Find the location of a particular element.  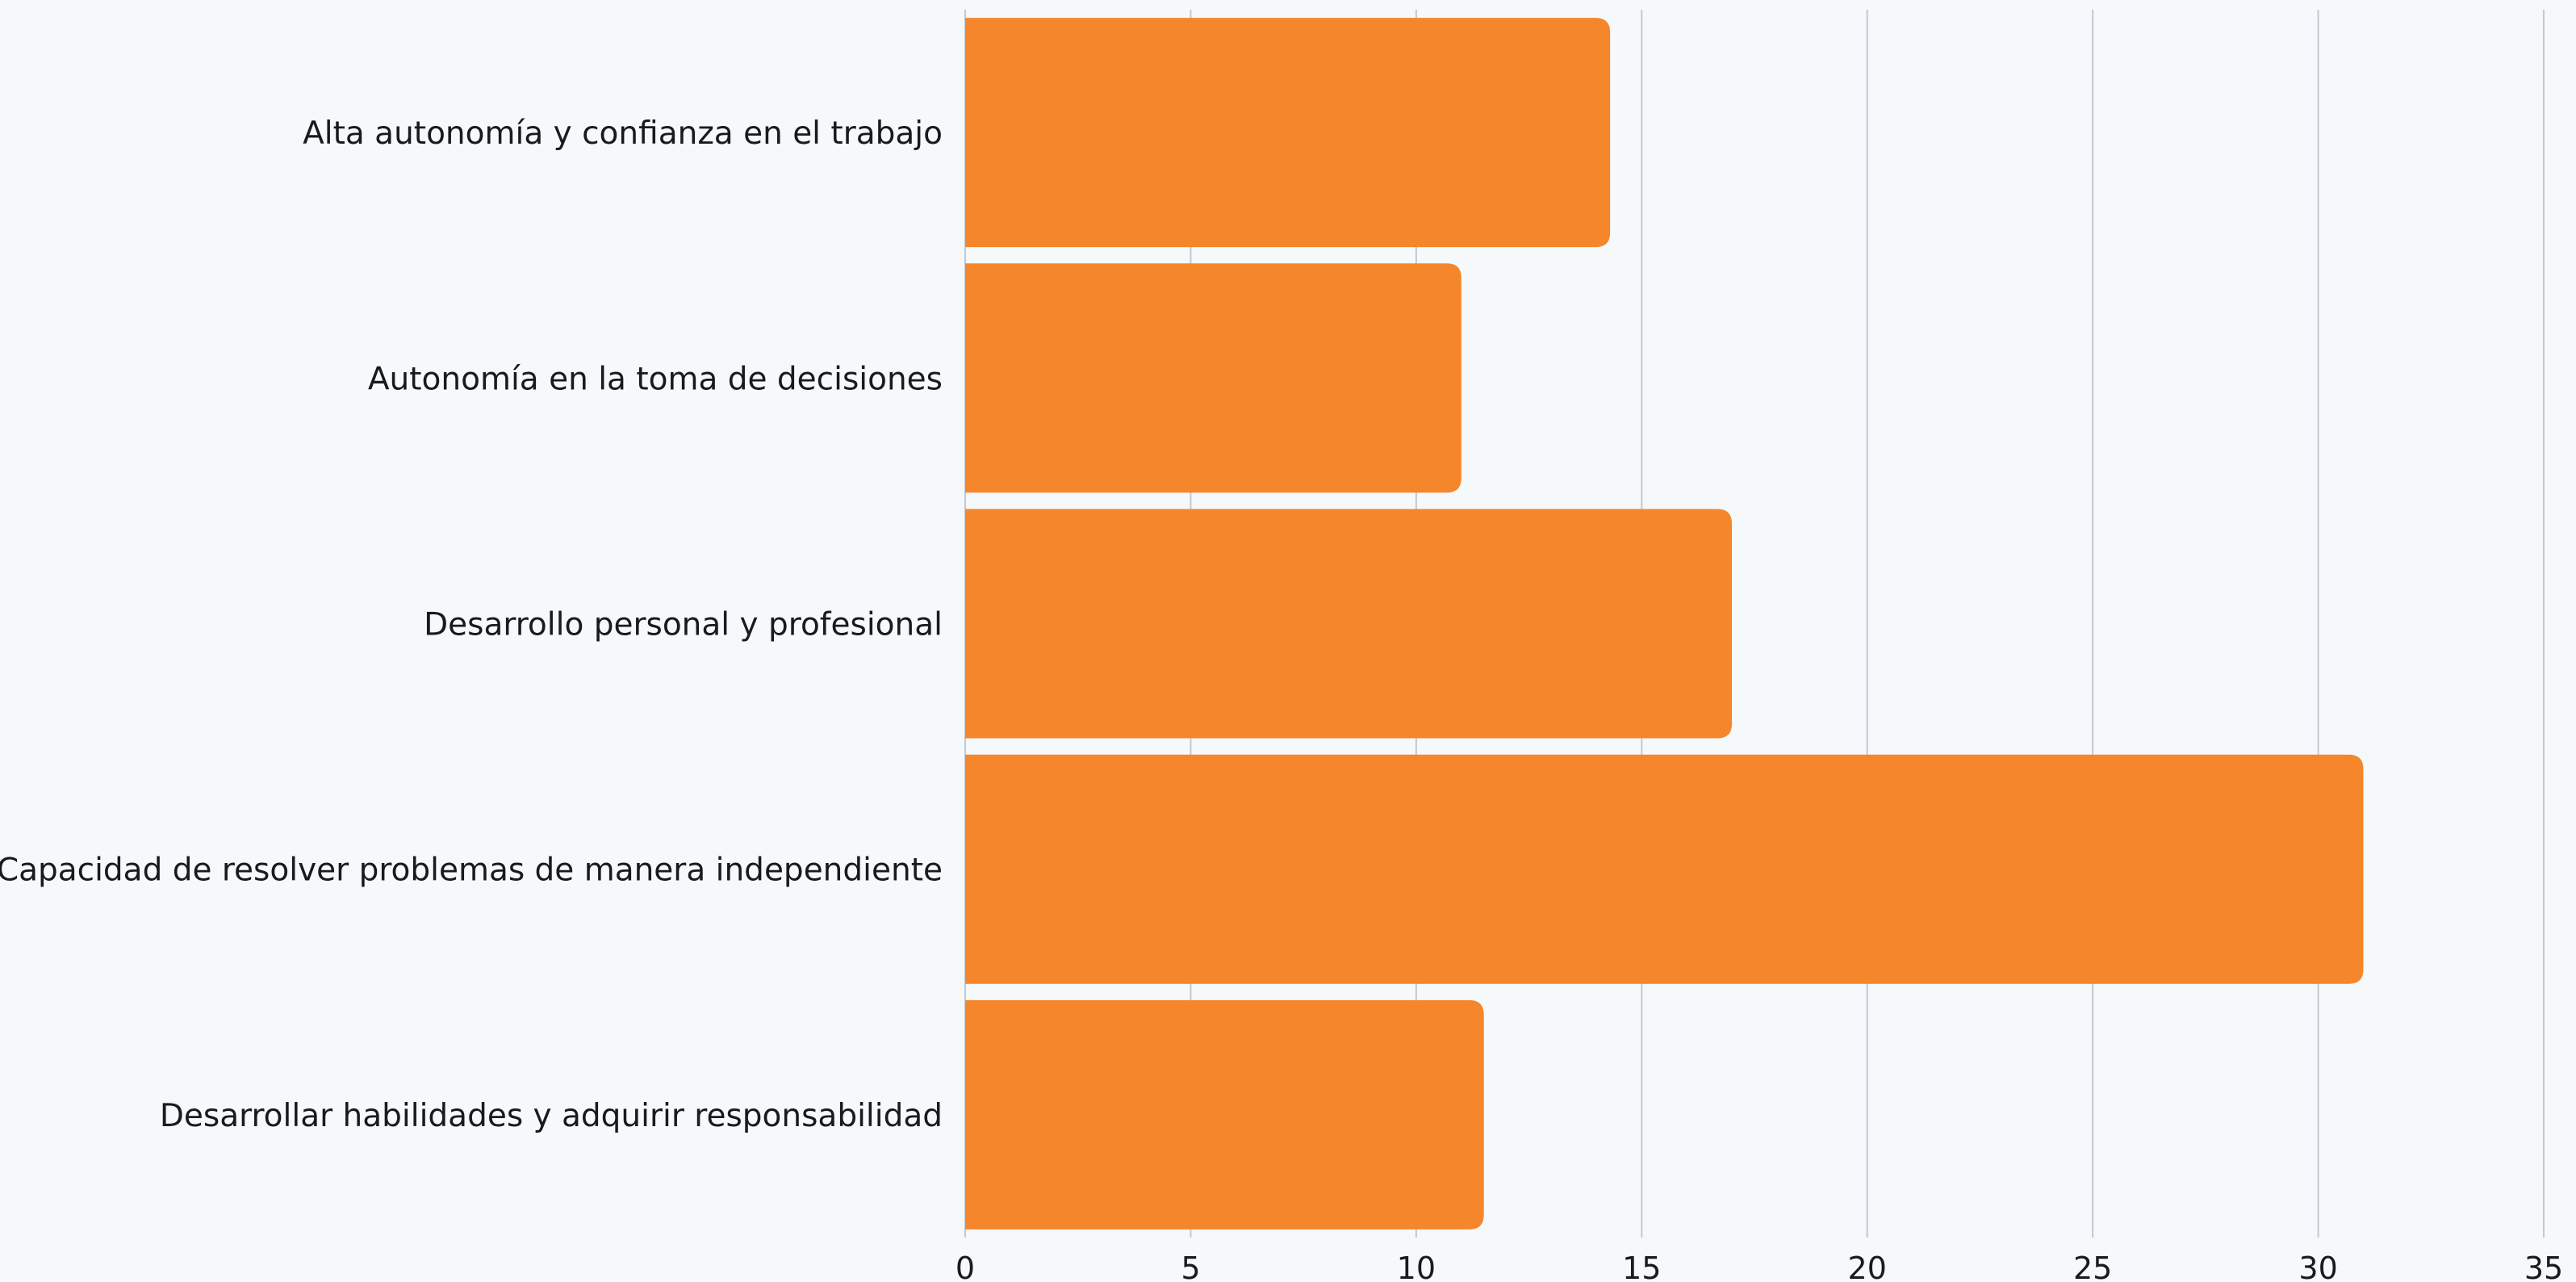

category-label: Autonomía en la toma de decisiones is located at coordinates (655, 379).